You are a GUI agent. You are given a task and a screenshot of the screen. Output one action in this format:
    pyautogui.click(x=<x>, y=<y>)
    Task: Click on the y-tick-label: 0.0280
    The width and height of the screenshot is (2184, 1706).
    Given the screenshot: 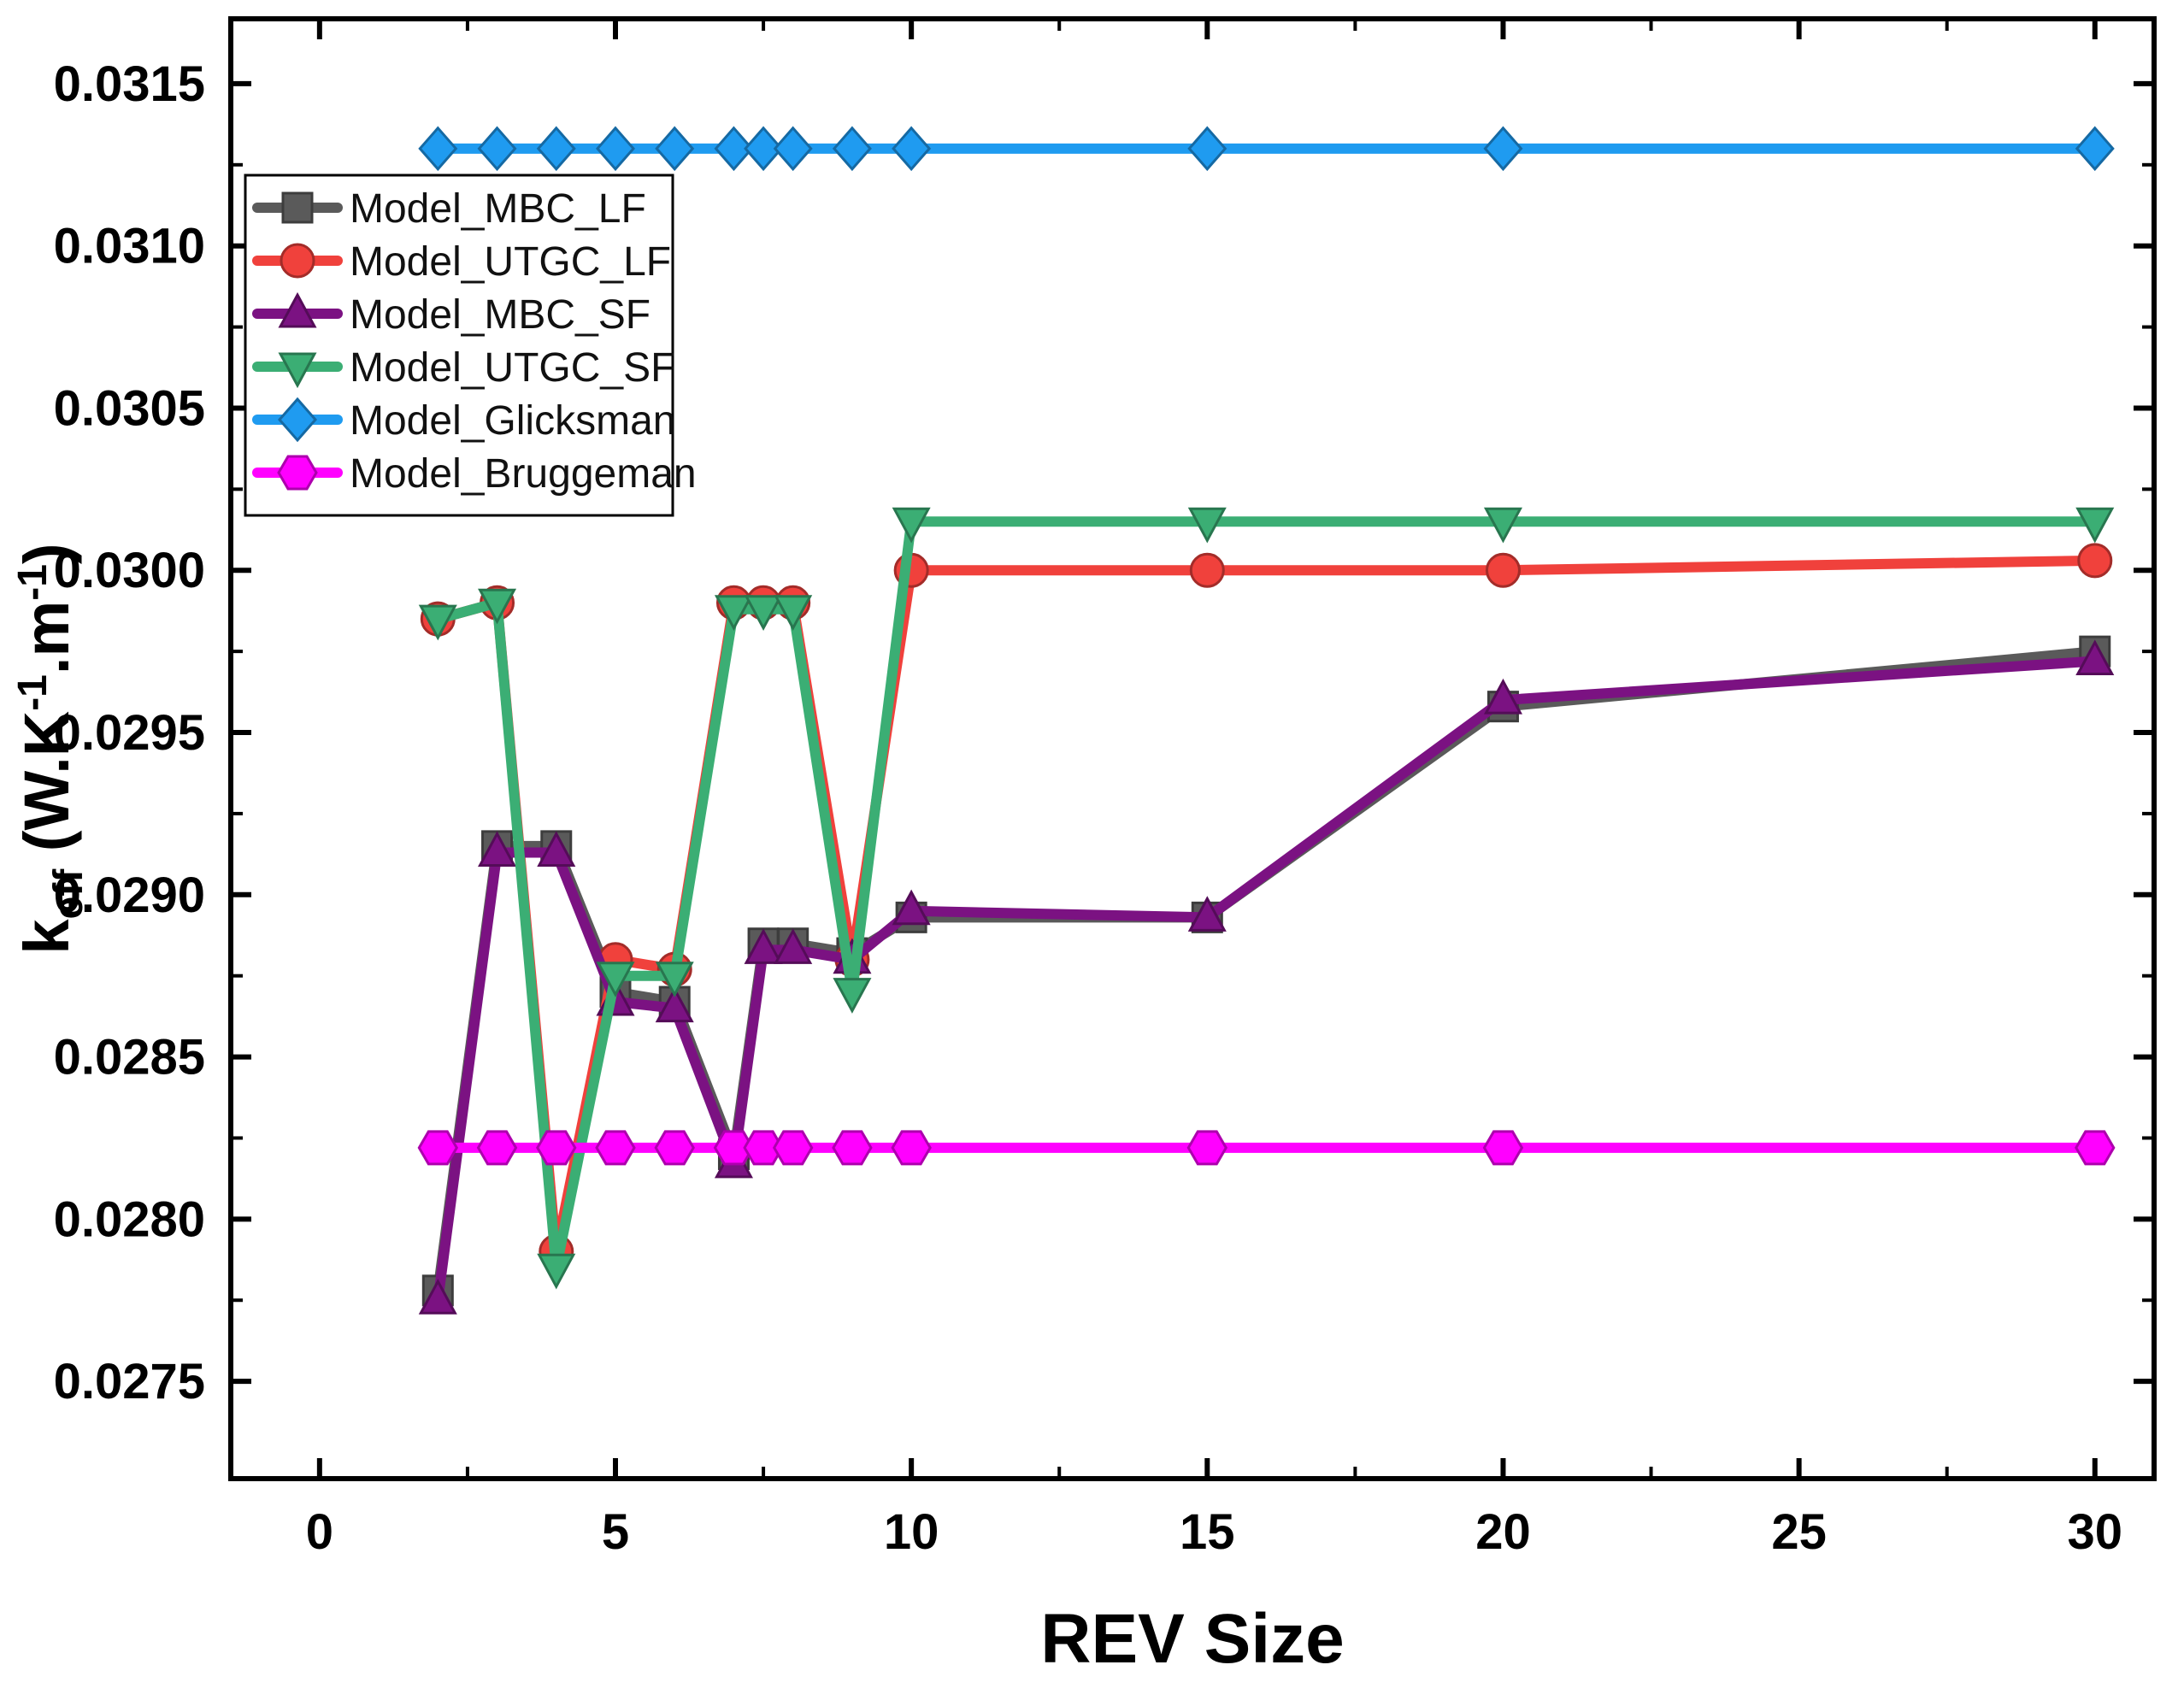 What is the action you would take?
    pyautogui.click(x=129, y=1219)
    